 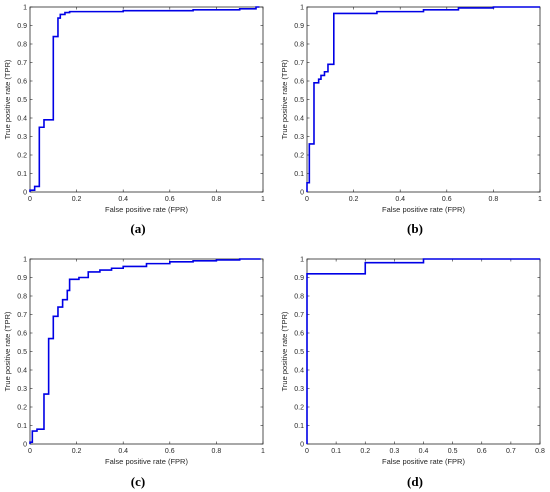 What do you see at coordinates (511, 451) in the screenshot?
I see `x-tick-label: 0.7` at bounding box center [511, 451].